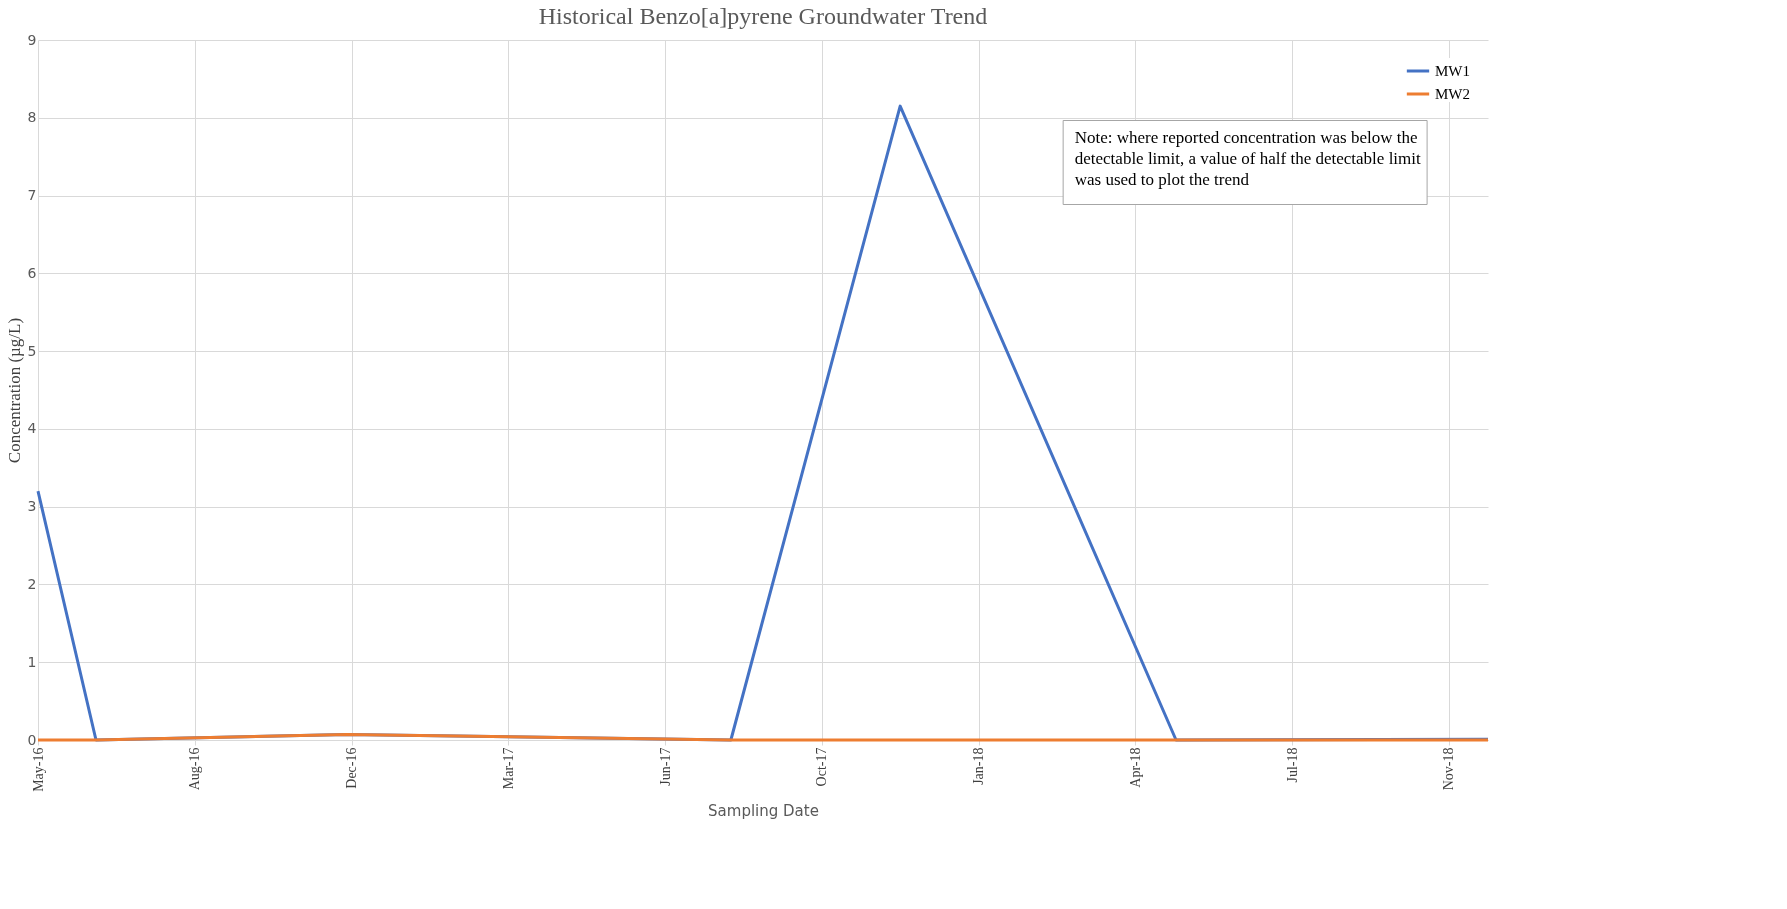 This screenshot has height=909, width=1787. Describe the element at coordinates (14, 390) in the screenshot. I see `y-axis-title: Concentration (µg/L)` at that location.